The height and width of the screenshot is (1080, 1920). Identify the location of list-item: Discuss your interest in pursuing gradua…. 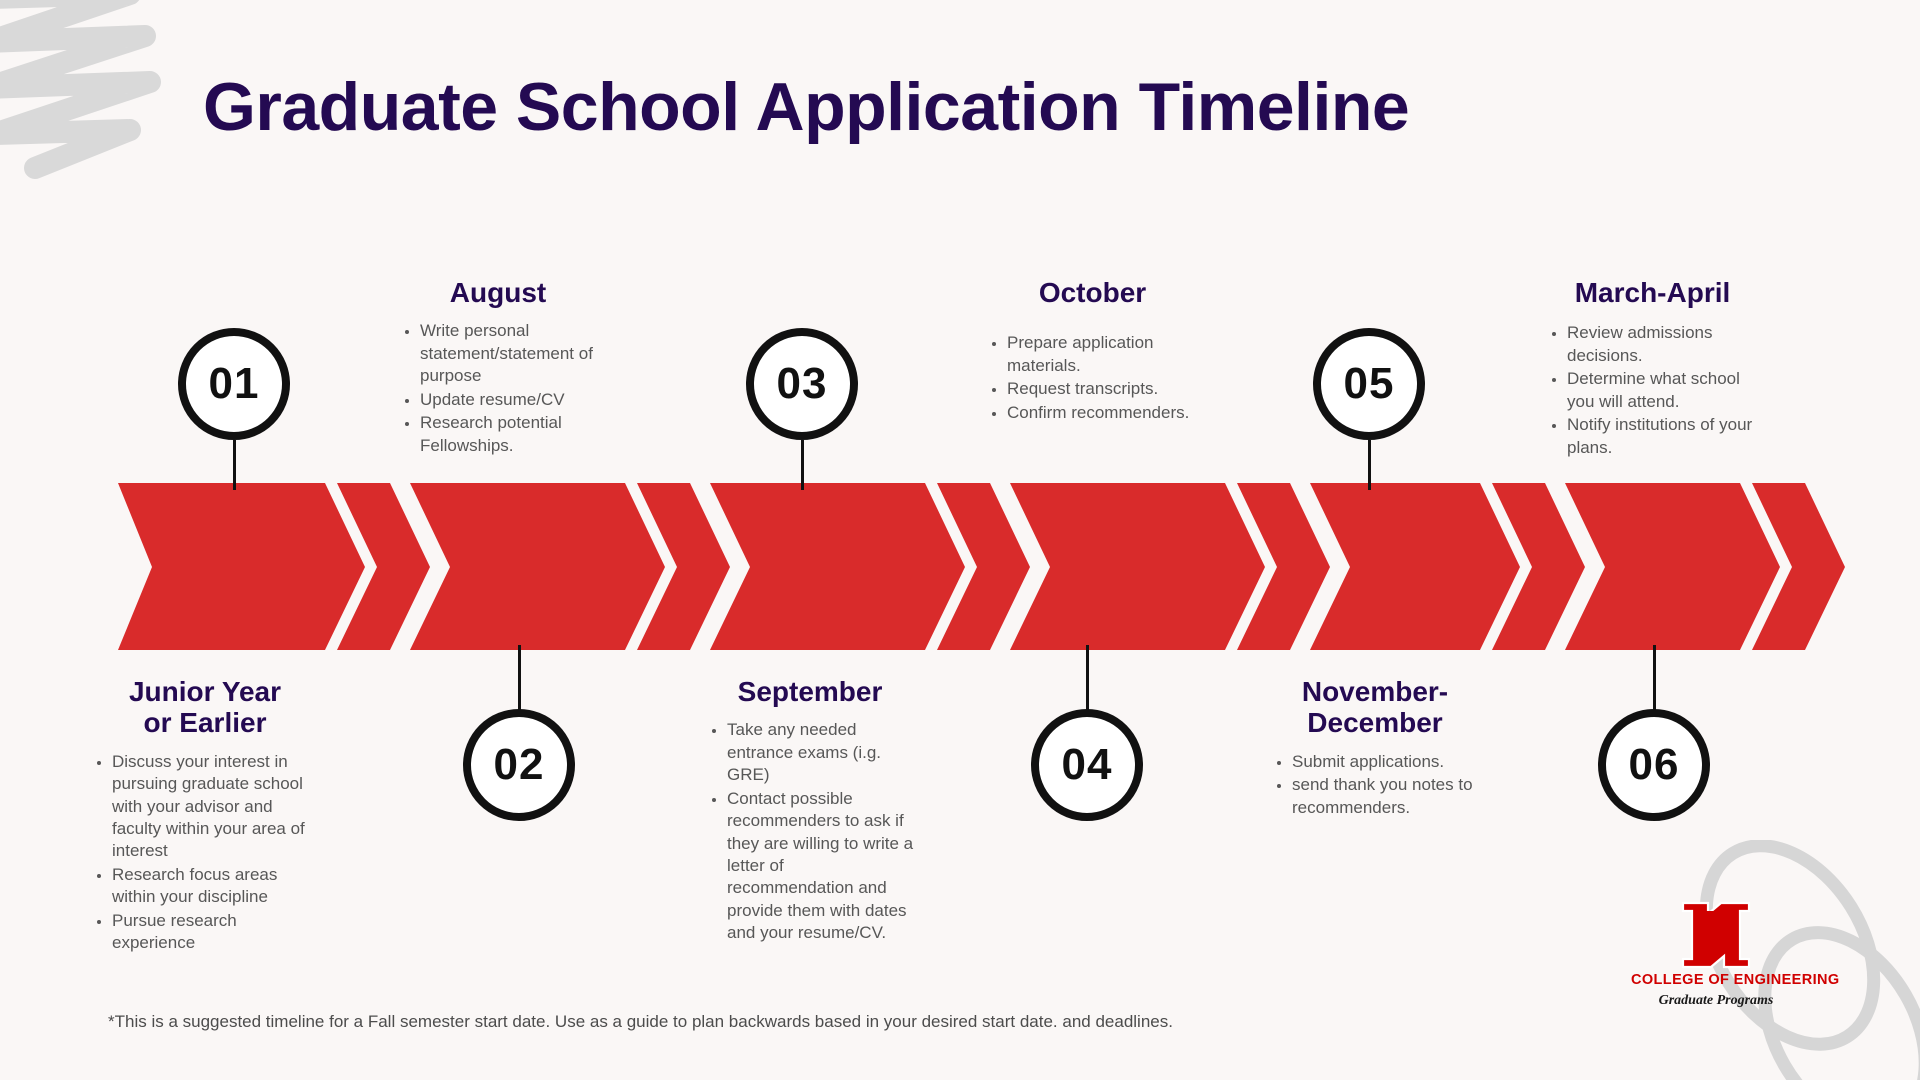
(216, 807).